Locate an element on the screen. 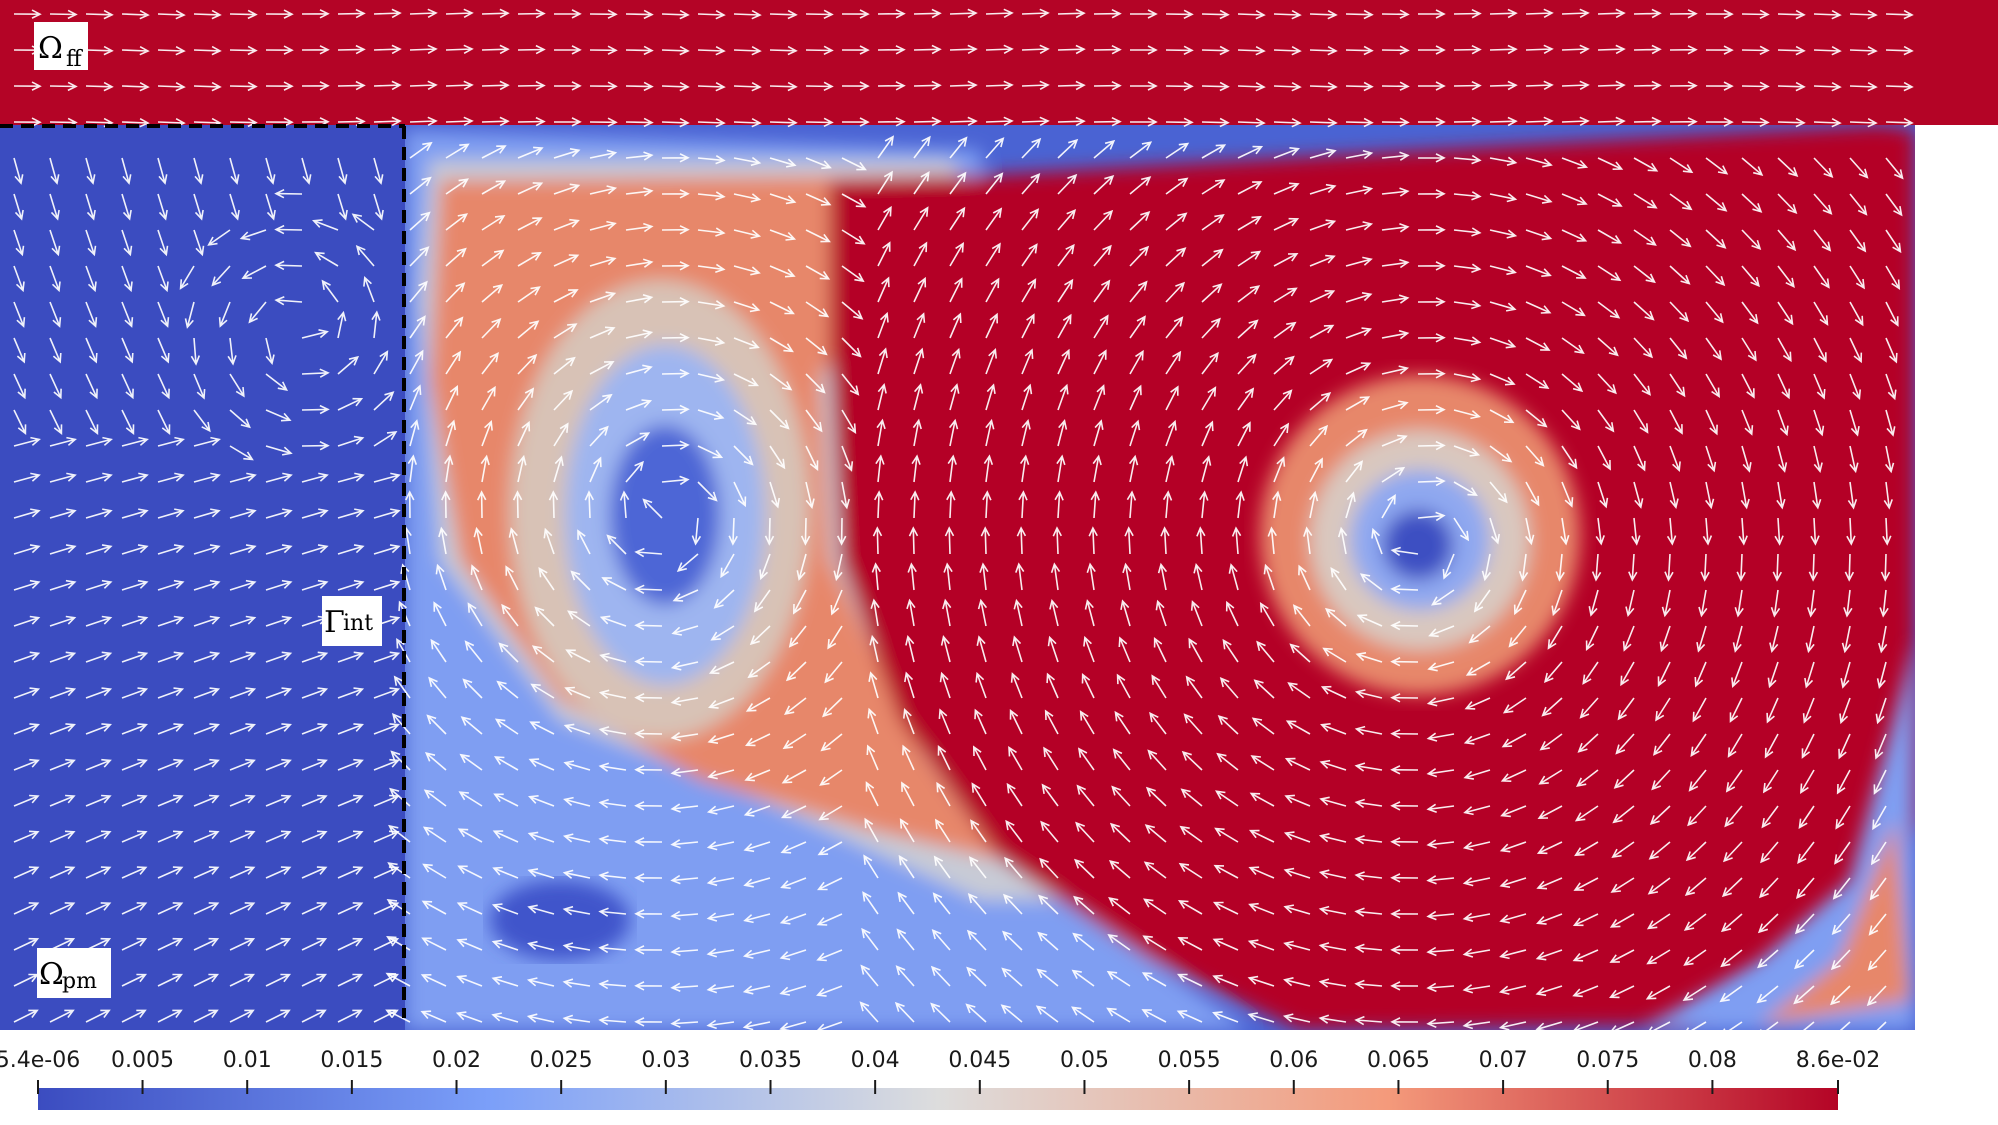 This screenshot has height=1125, width=1998. colorbar-tick-label: 0.045 is located at coordinates (979, 1060).